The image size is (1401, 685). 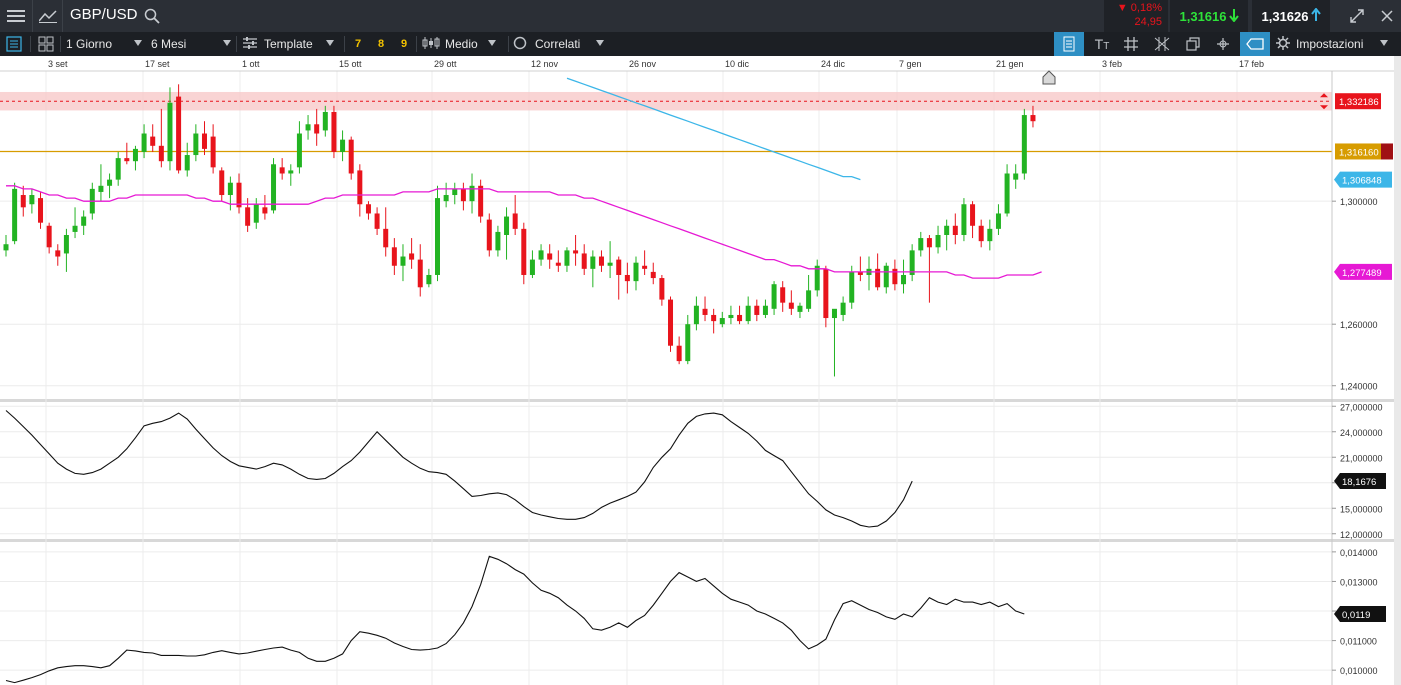 What do you see at coordinates (1209, 16) in the screenshot?
I see `sell-button: 1,31616` at bounding box center [1209, 16].